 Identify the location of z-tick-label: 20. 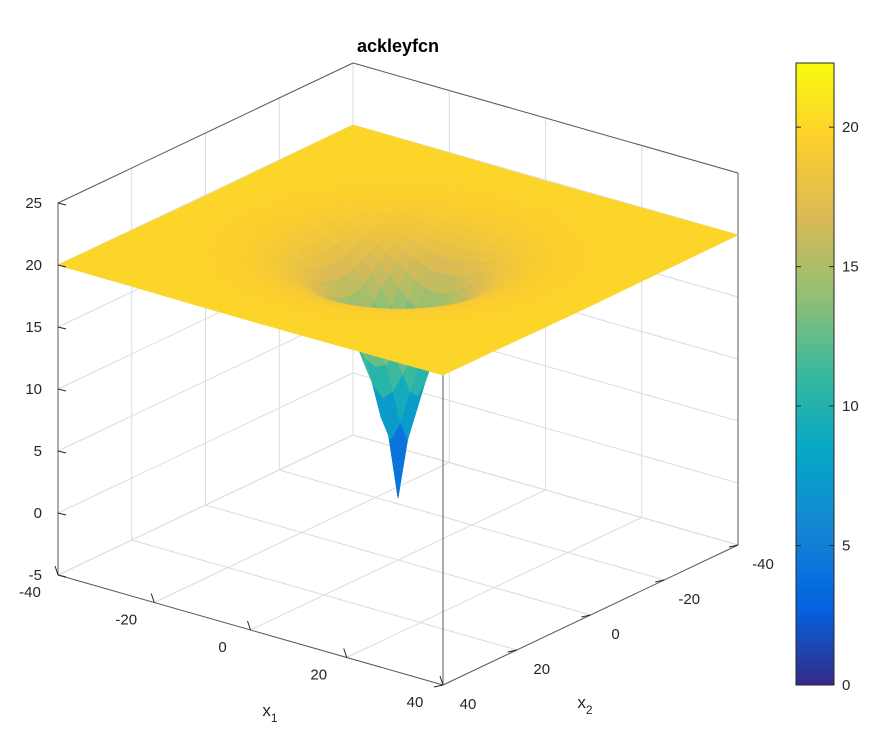
(33, 265).